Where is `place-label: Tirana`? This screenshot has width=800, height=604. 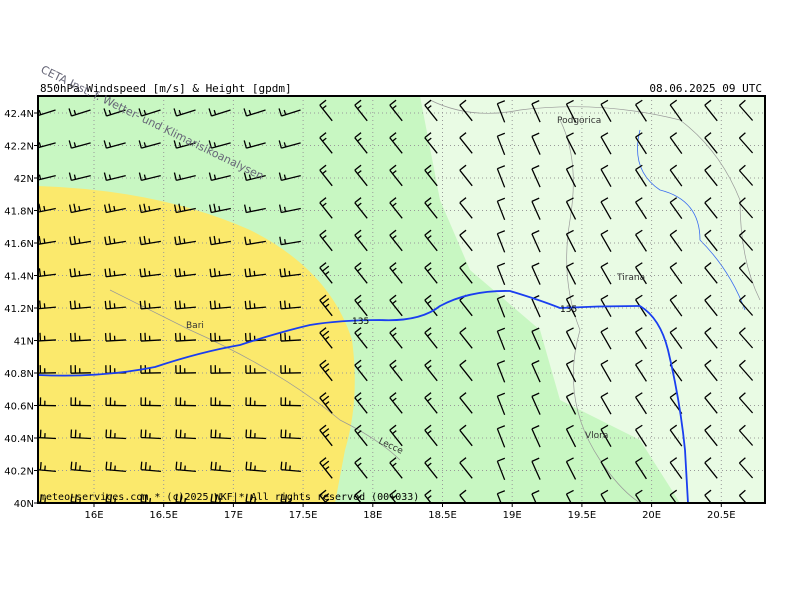
place-label: Tirana is located at coordinates (630, 278).